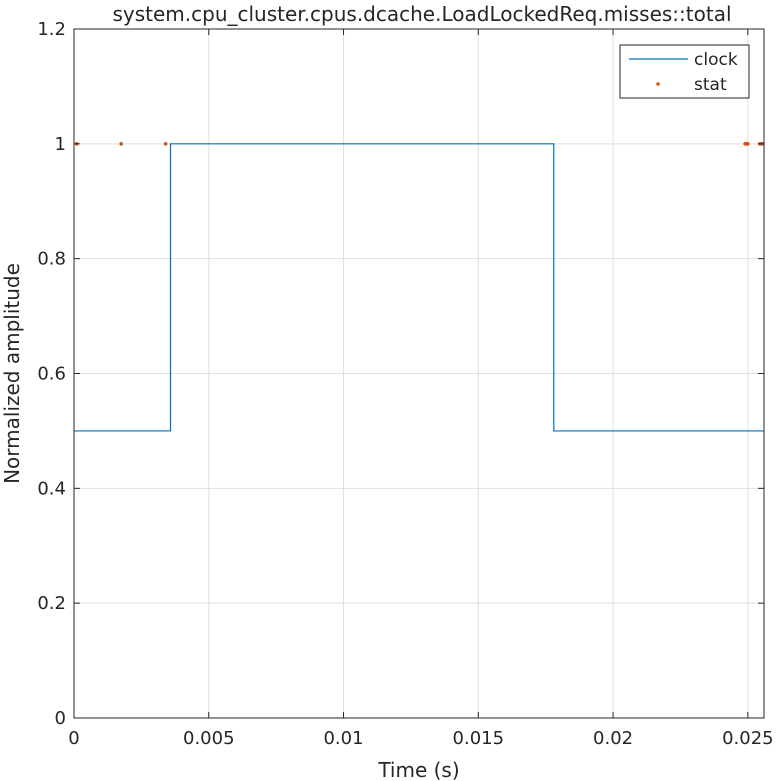  What do you see at coordinates (343, 738) in the screenshot?
I see `x-tick-label: 0.01` at bounding box center [343, 738].